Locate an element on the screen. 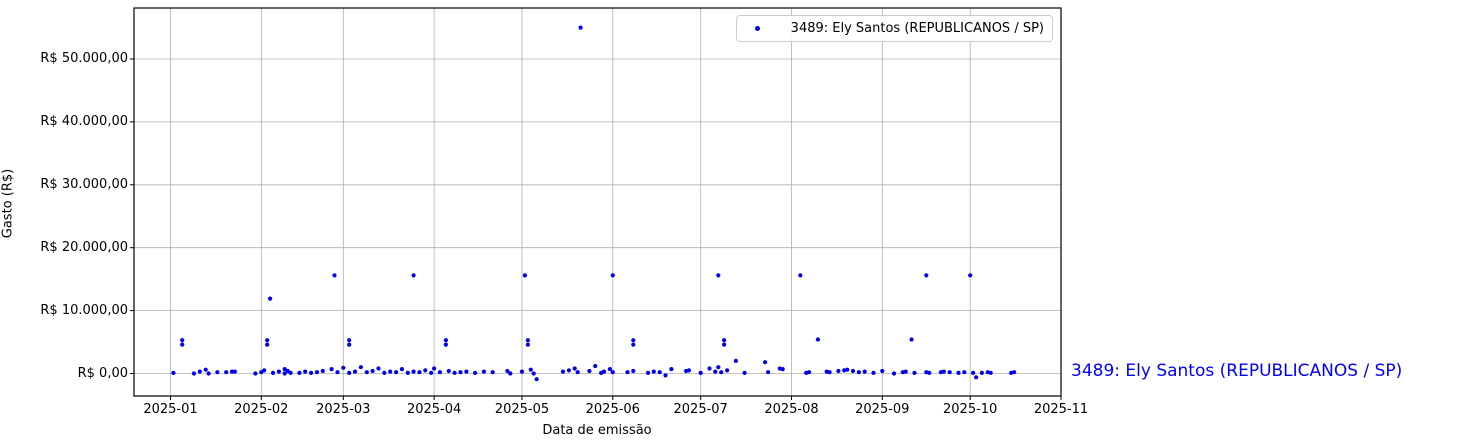  x-tick-label: 2025-05 is located at coordinates (522, 409).